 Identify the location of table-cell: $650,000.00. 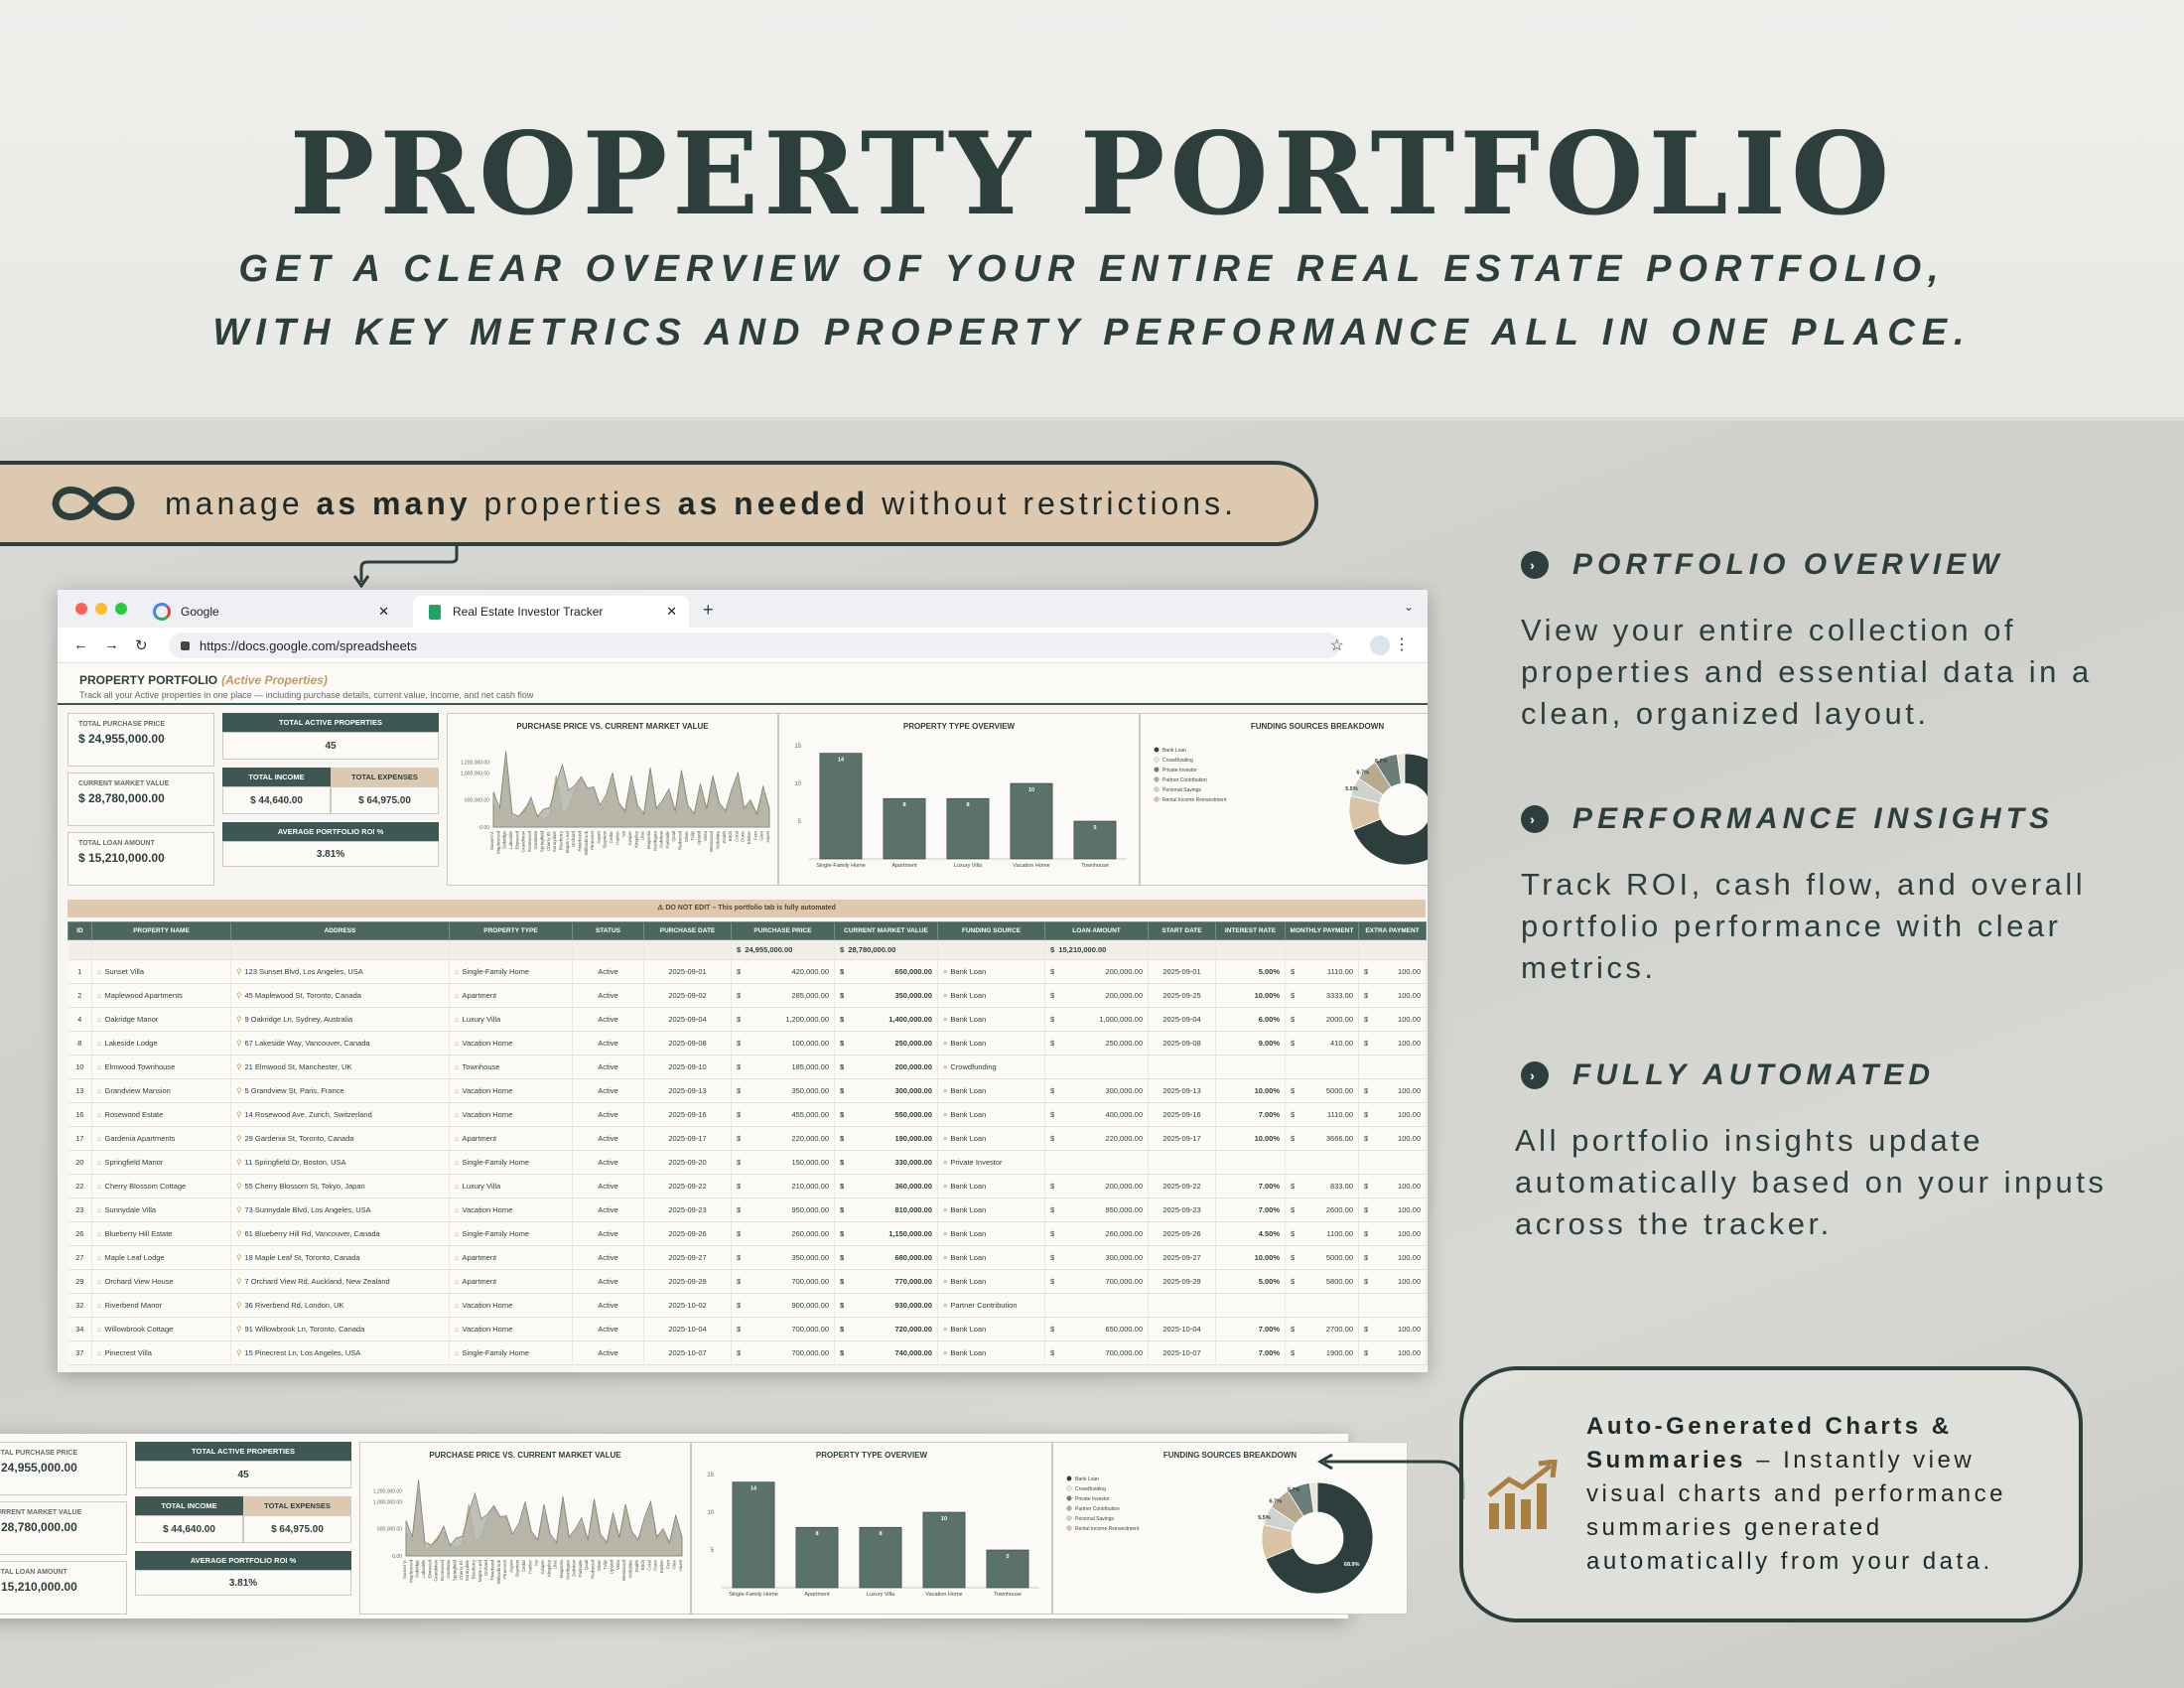
(886, 971).